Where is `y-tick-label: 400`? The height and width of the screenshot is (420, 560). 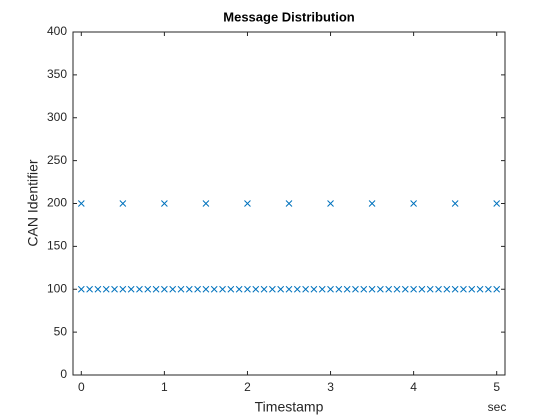 y-tick-label: 400 is located at coordinates (57, 31).